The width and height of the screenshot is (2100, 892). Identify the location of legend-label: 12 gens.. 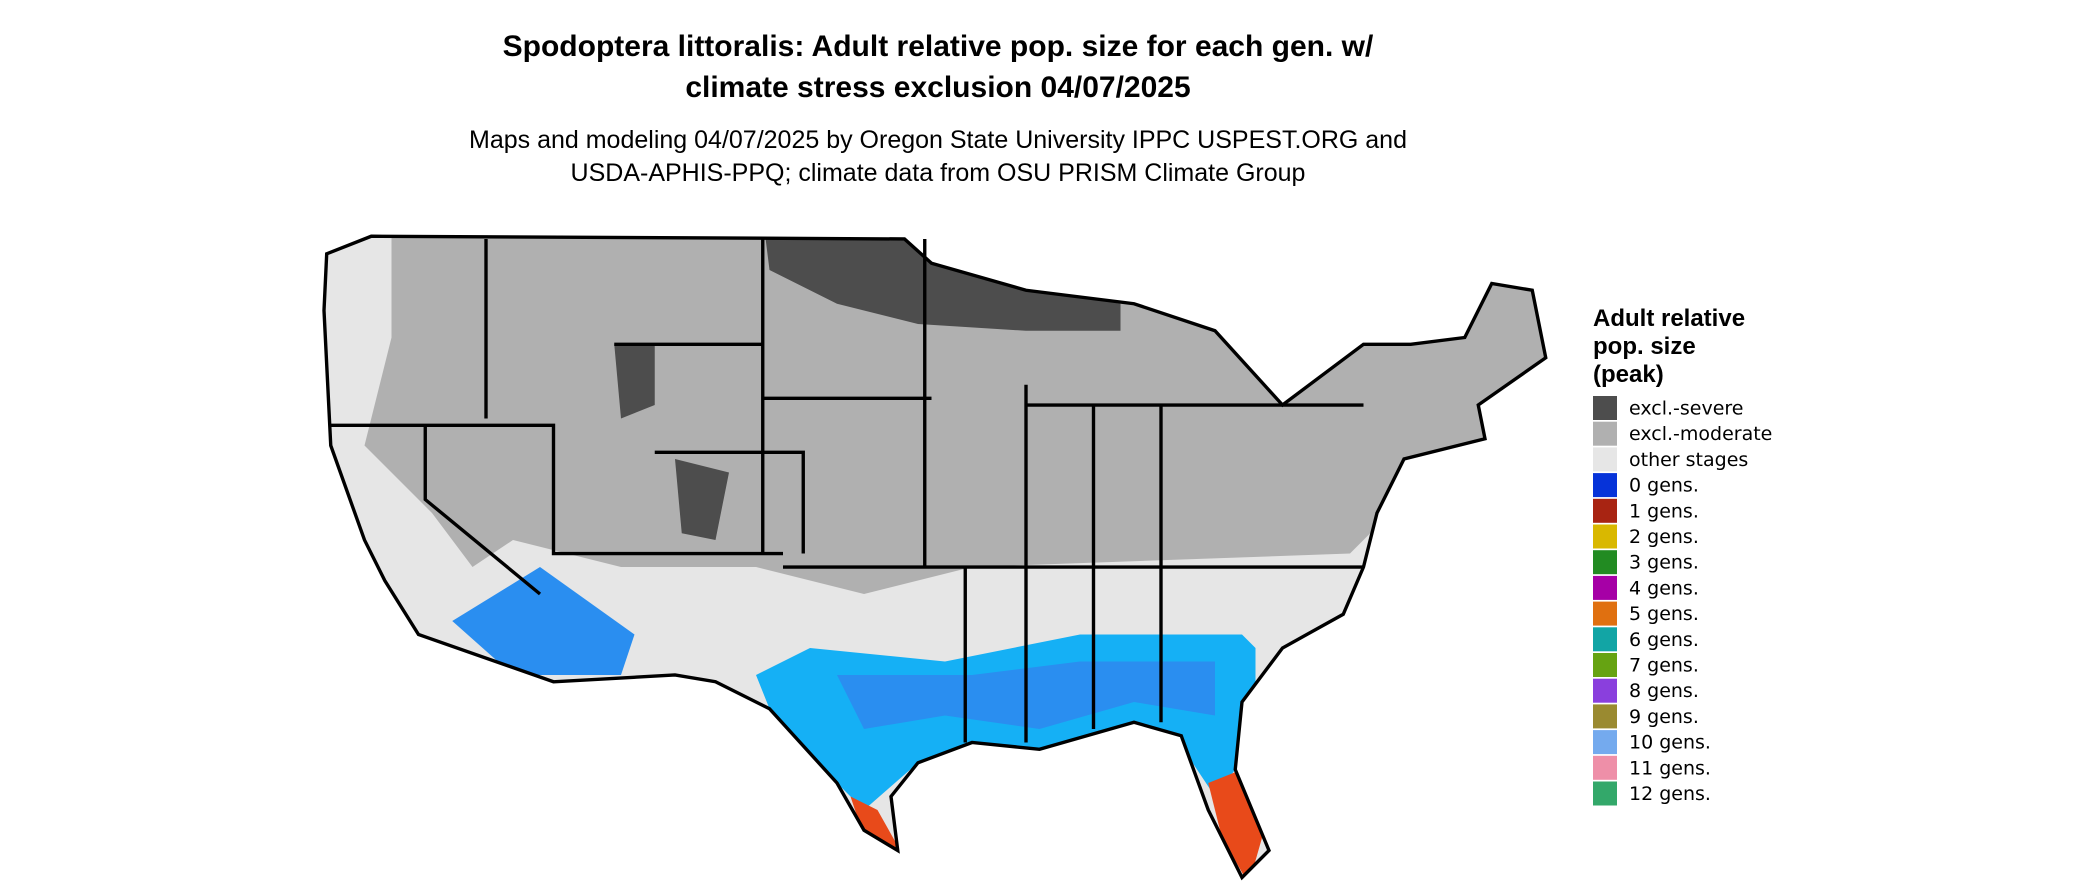
(1670, 794).